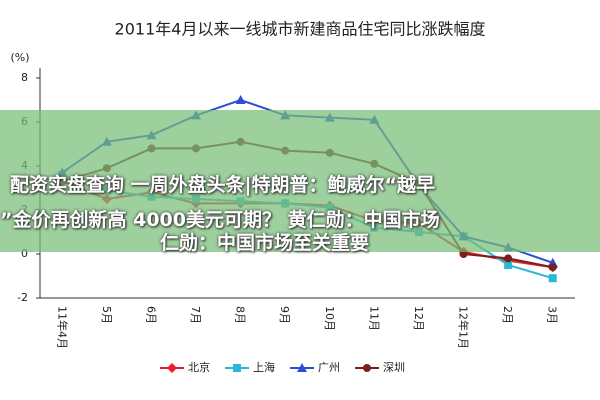 The width and height of the screenshot is (600, 400). Describe the element at coordinates (195, 315) in the screenshot. I see `x-tick-label: 7月` at that location.